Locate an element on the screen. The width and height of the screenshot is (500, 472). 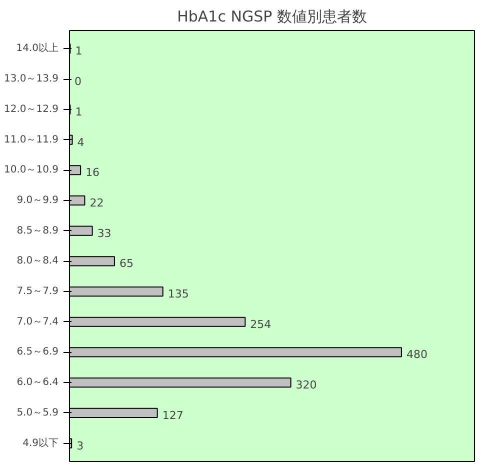
data-label: 480 is located at coordinates (417, 355).